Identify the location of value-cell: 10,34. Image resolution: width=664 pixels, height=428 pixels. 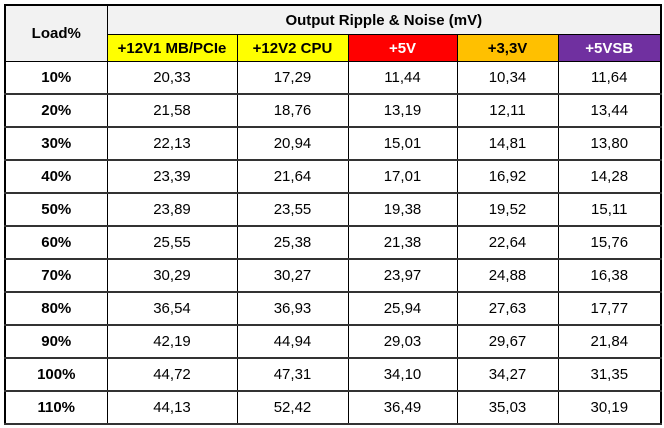
(507, 78).